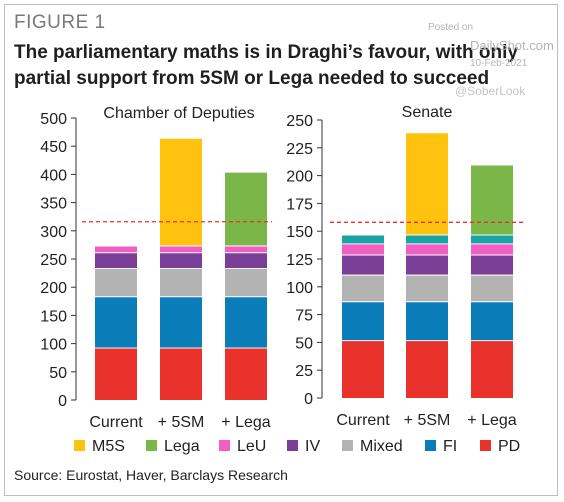  Describe the element at coordinates (251, 446) in the screenshot. I see `legend-label: LeU` at that location.